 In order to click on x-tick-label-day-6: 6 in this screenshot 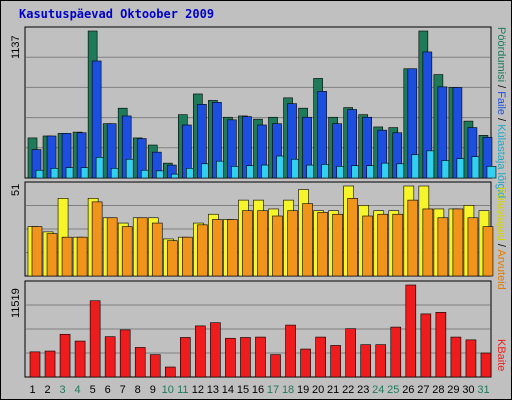, I will do `click(108, 390)`.